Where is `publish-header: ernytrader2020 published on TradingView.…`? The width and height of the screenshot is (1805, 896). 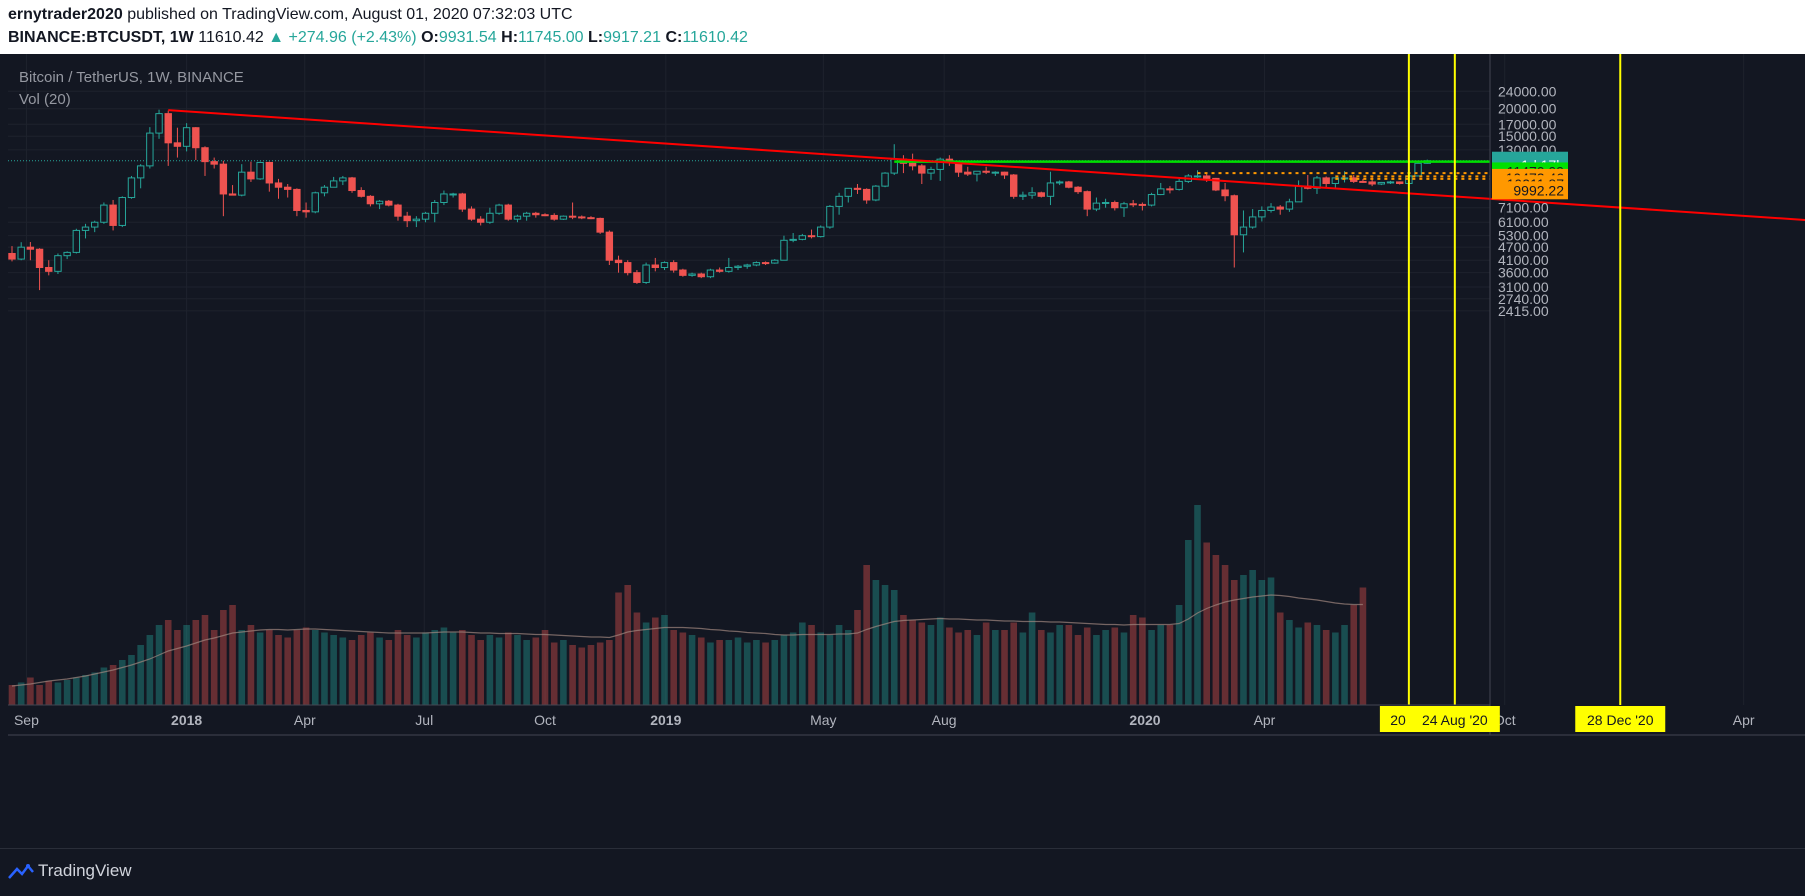 publish-header: ernytrader2020 published on TradingView.… is located at coordinates (902, 27).